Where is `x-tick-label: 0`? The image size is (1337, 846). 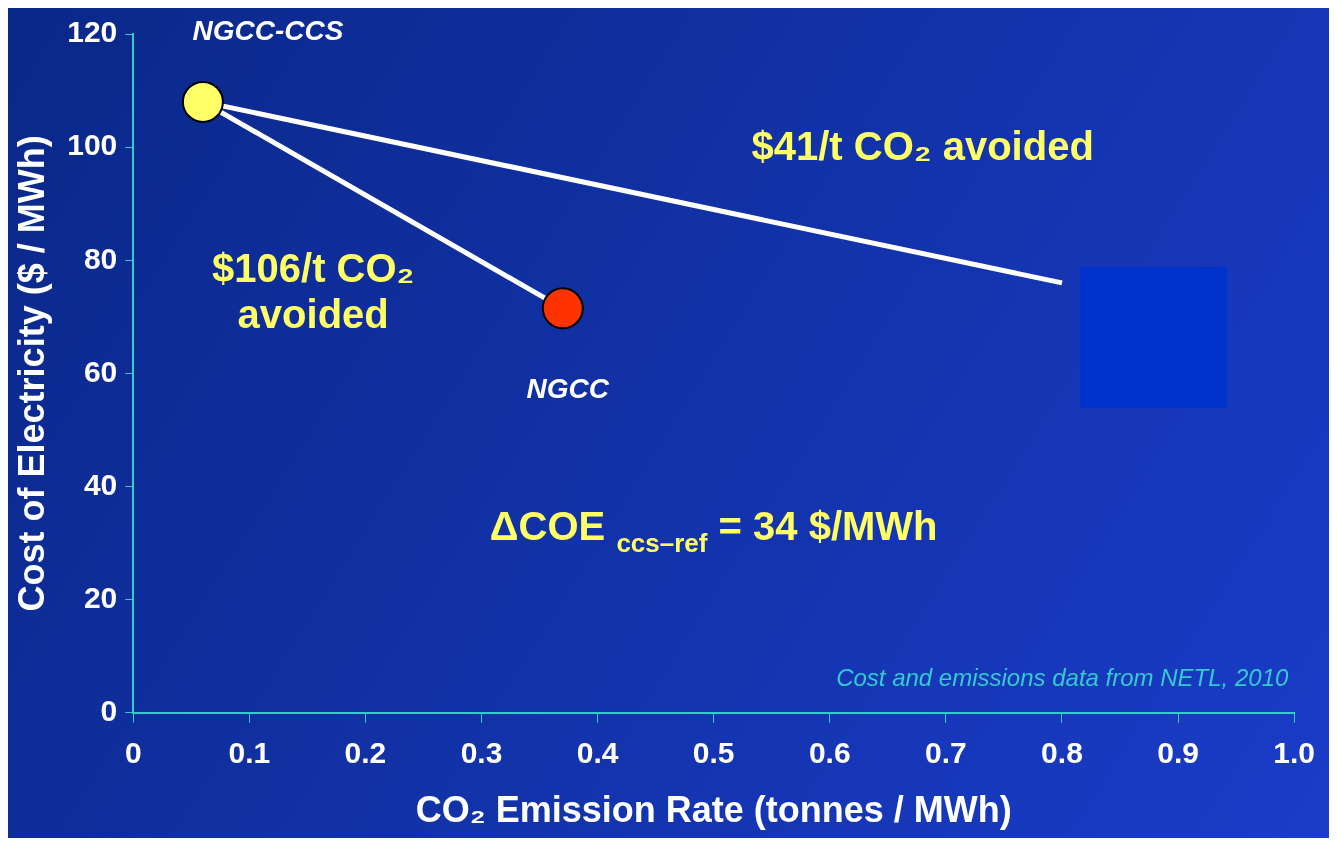 x-tick-label: 0 is located at coordinates (133, 753).